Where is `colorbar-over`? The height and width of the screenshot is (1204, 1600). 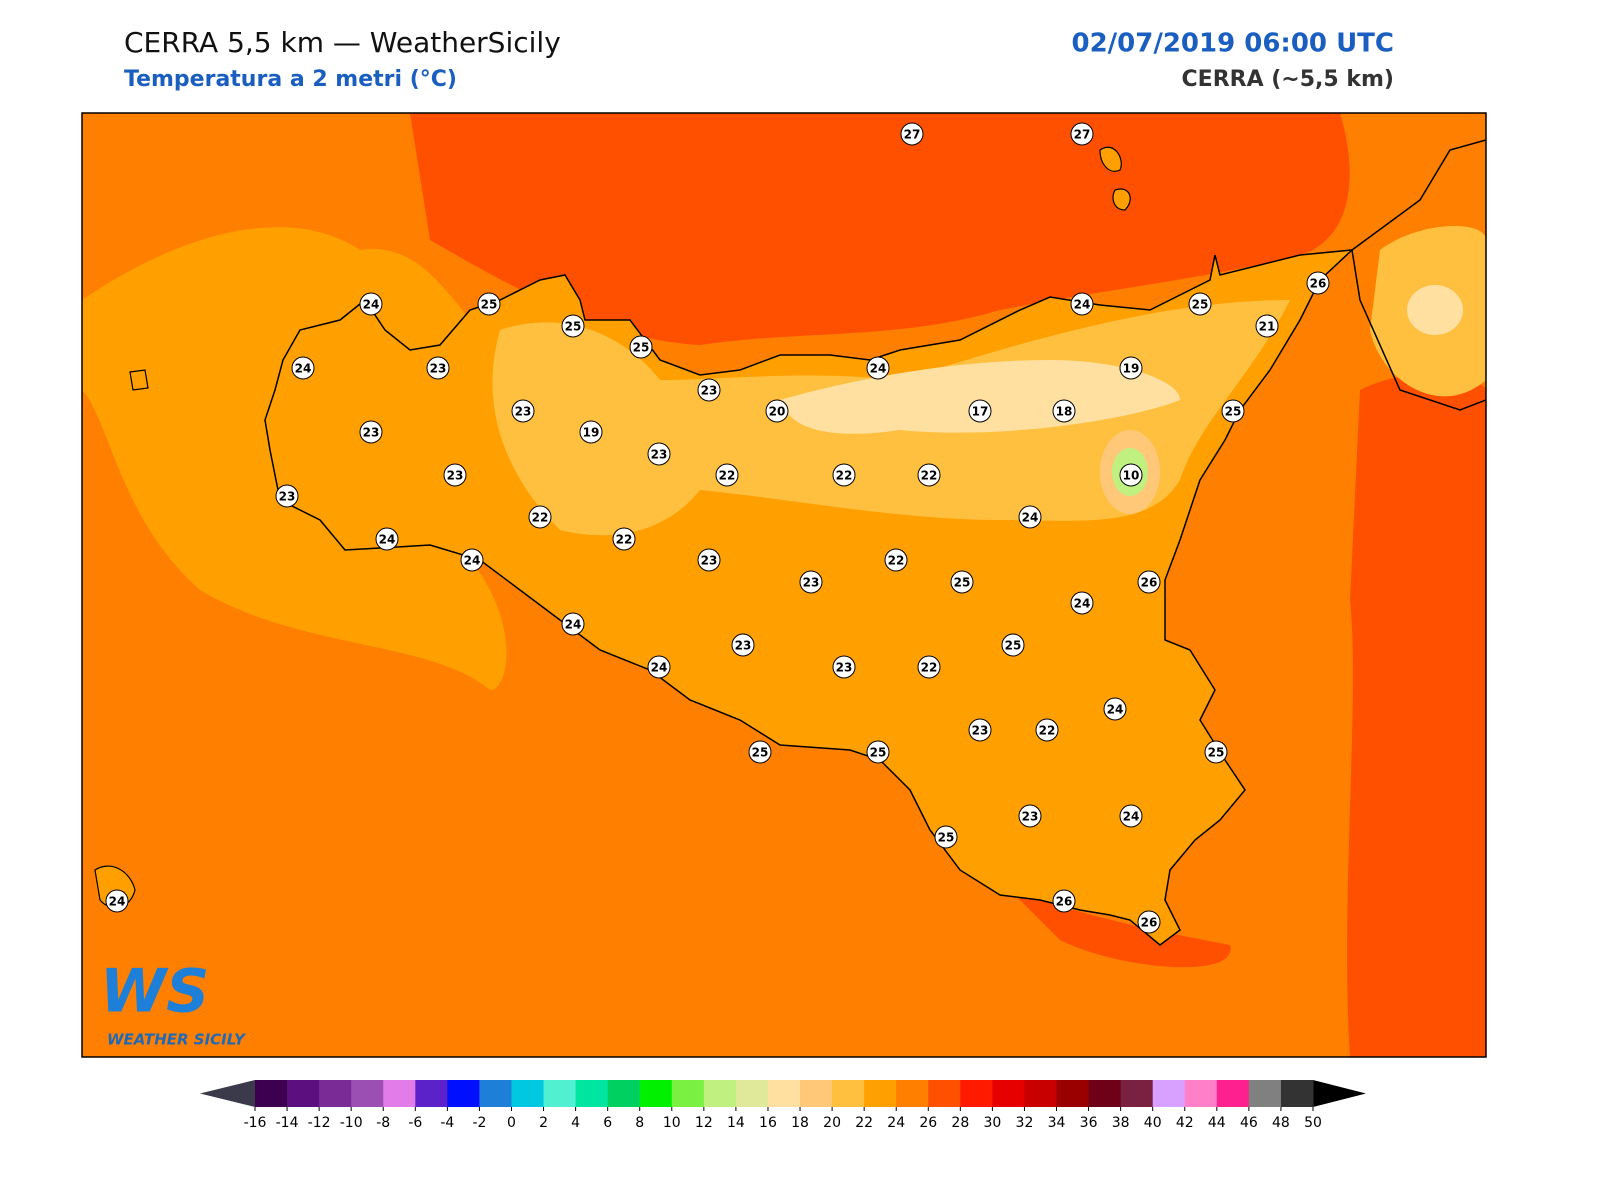 colorbar-over is located at coordinates (1339, 1093).